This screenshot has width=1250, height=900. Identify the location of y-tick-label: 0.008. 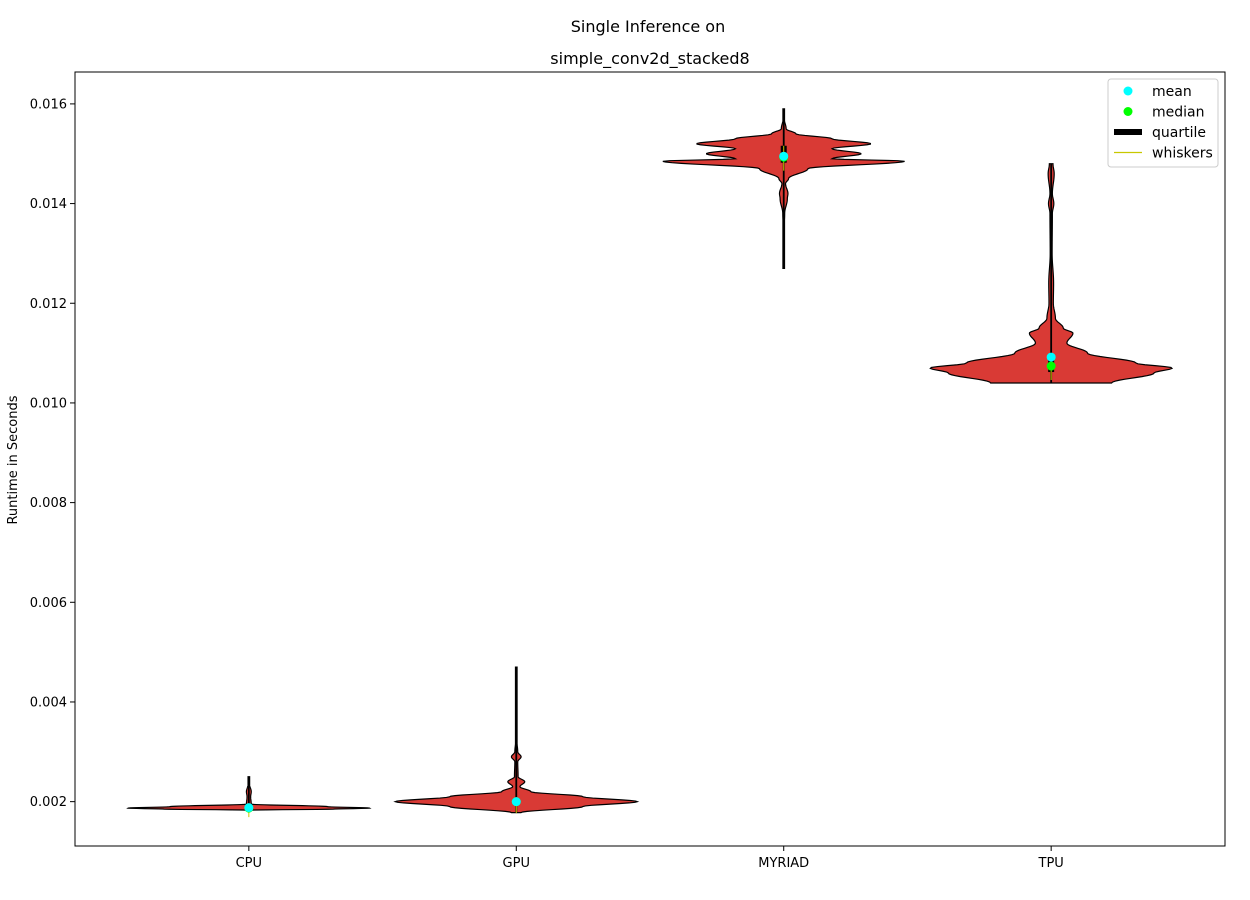
(48, 503).